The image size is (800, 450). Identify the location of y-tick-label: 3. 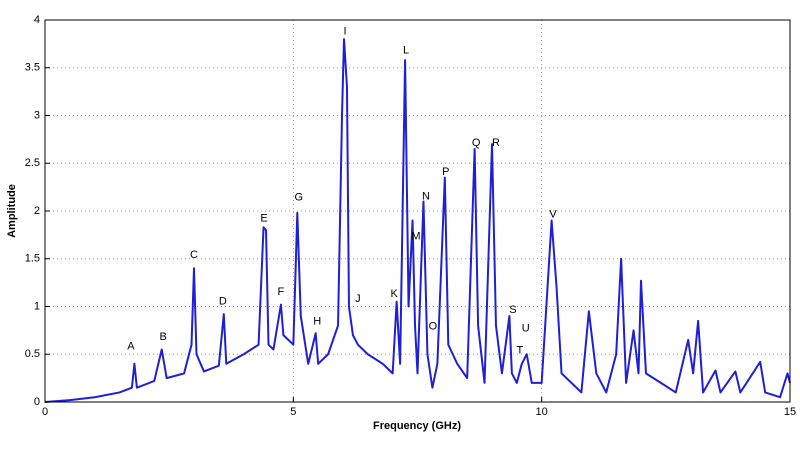
(37, 115).